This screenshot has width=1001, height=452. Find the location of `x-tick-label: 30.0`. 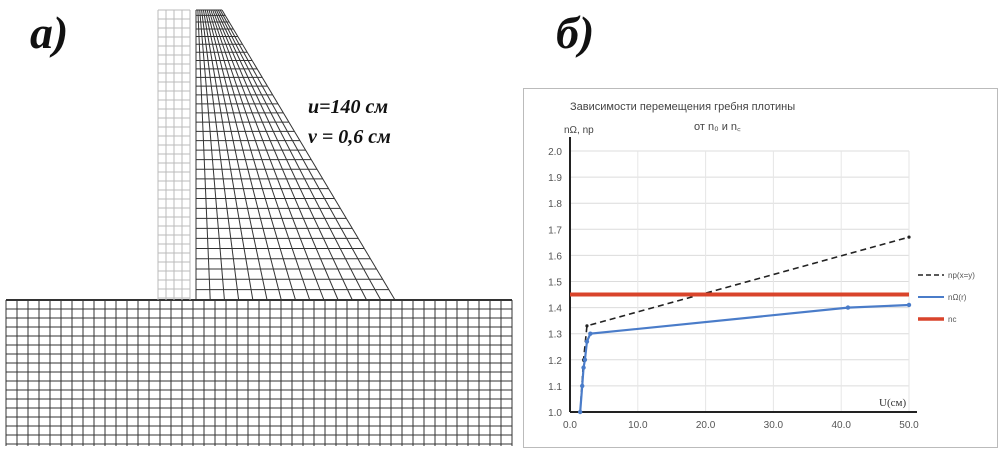

x-tick-label: 30.0 is located at coordinates (774, 425).